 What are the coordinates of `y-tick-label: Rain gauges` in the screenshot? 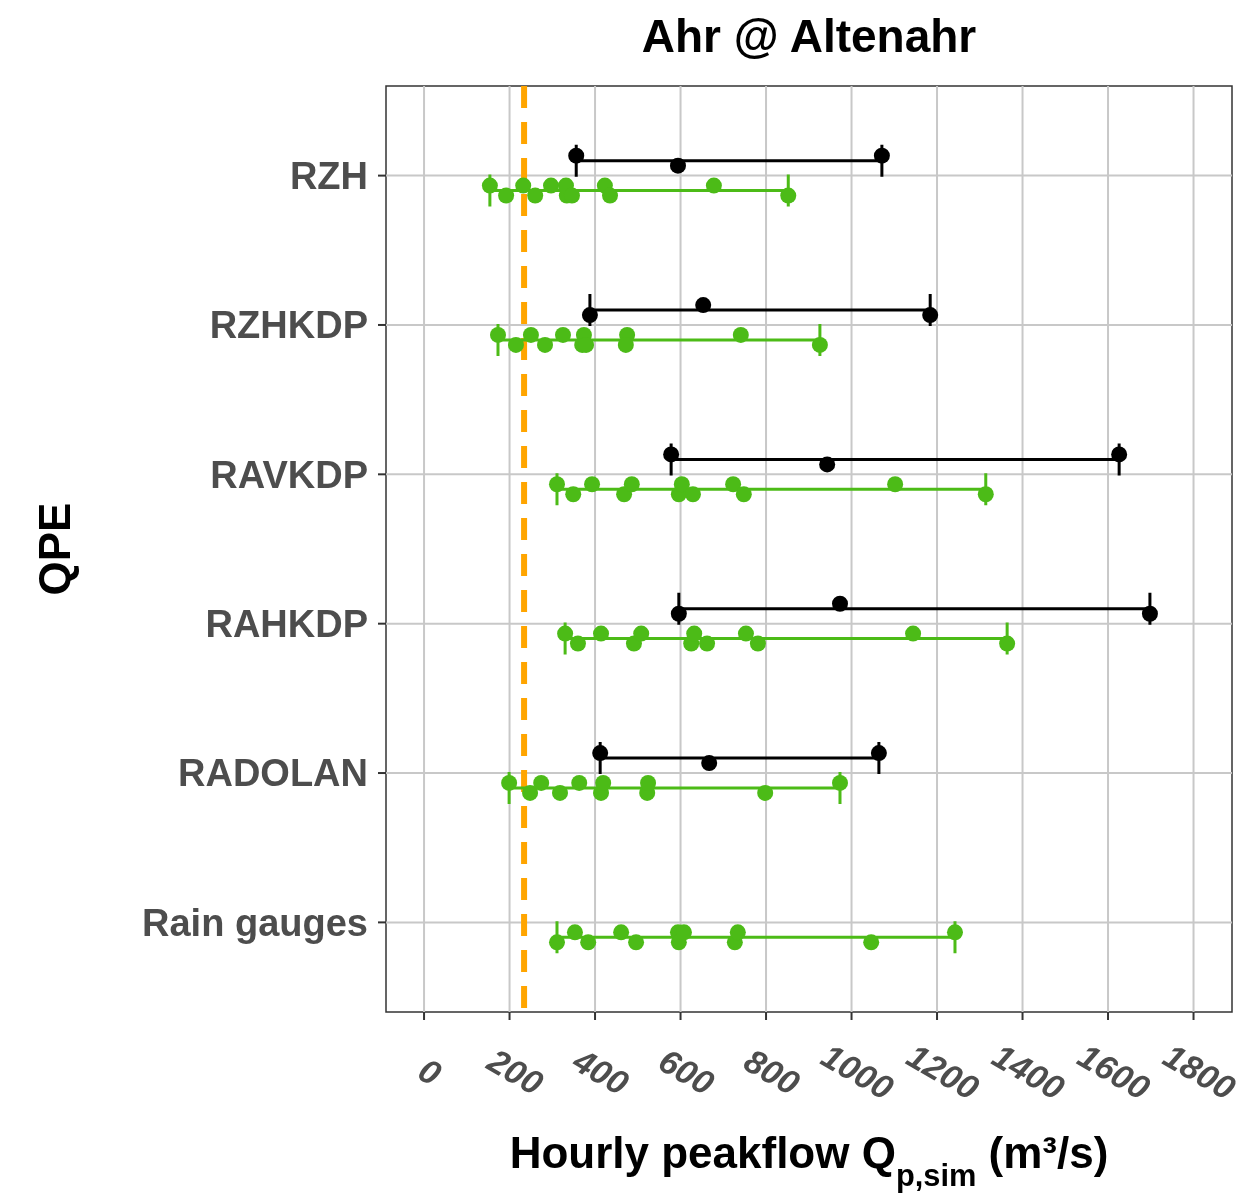 It's located at (255, 922).